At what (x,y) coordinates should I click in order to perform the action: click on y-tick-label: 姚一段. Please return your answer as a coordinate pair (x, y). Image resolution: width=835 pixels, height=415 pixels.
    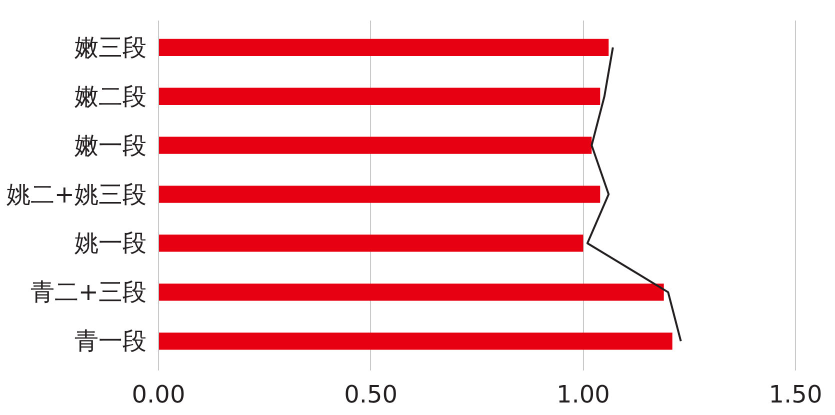
    Looking at the image, I should click on (110, 243).